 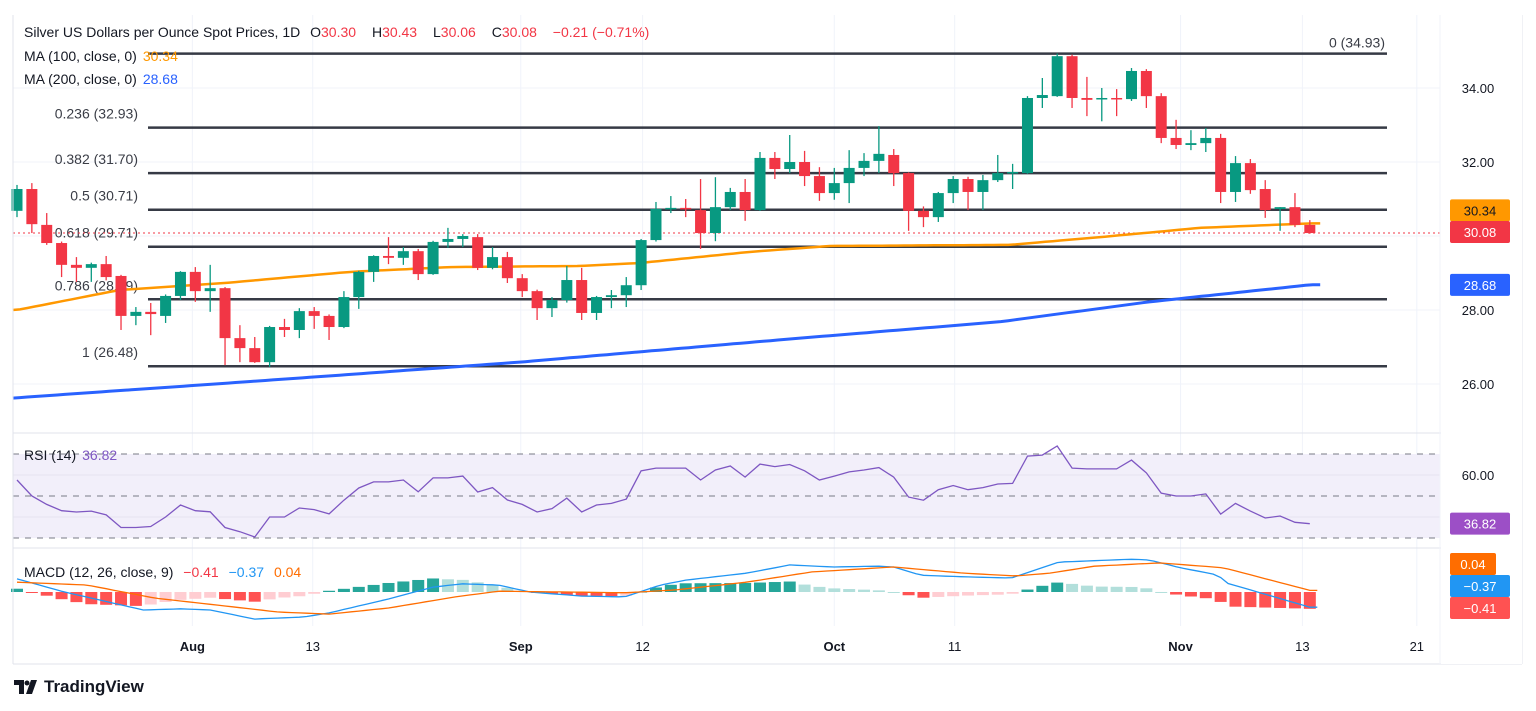 I want to click on close-label: C, so click(x=496, y=32).